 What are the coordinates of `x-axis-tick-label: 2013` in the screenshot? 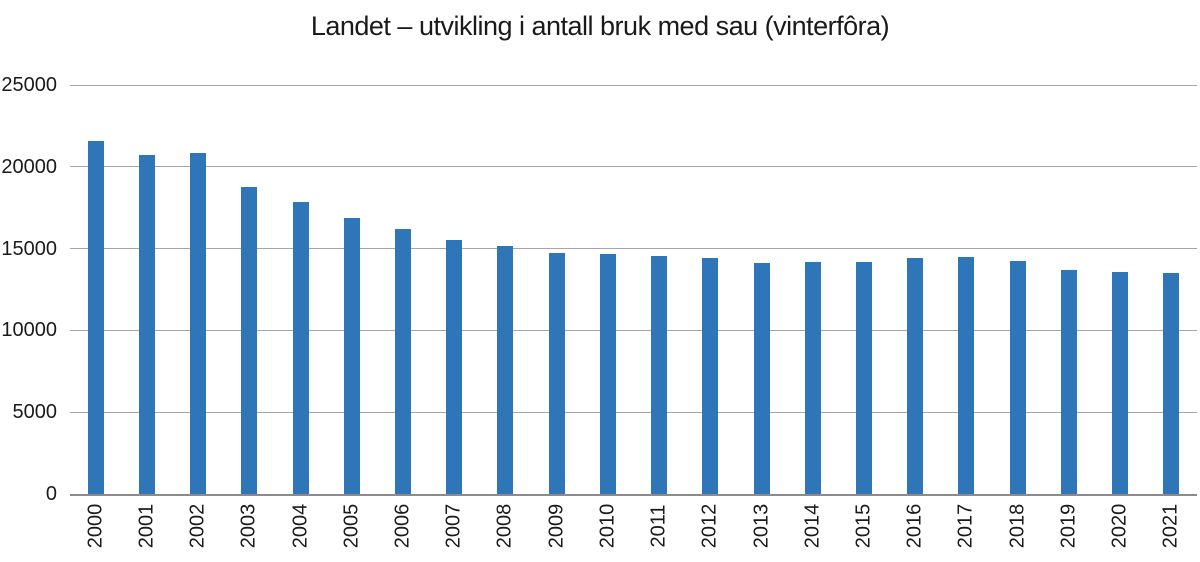 It's located at (761, 526).